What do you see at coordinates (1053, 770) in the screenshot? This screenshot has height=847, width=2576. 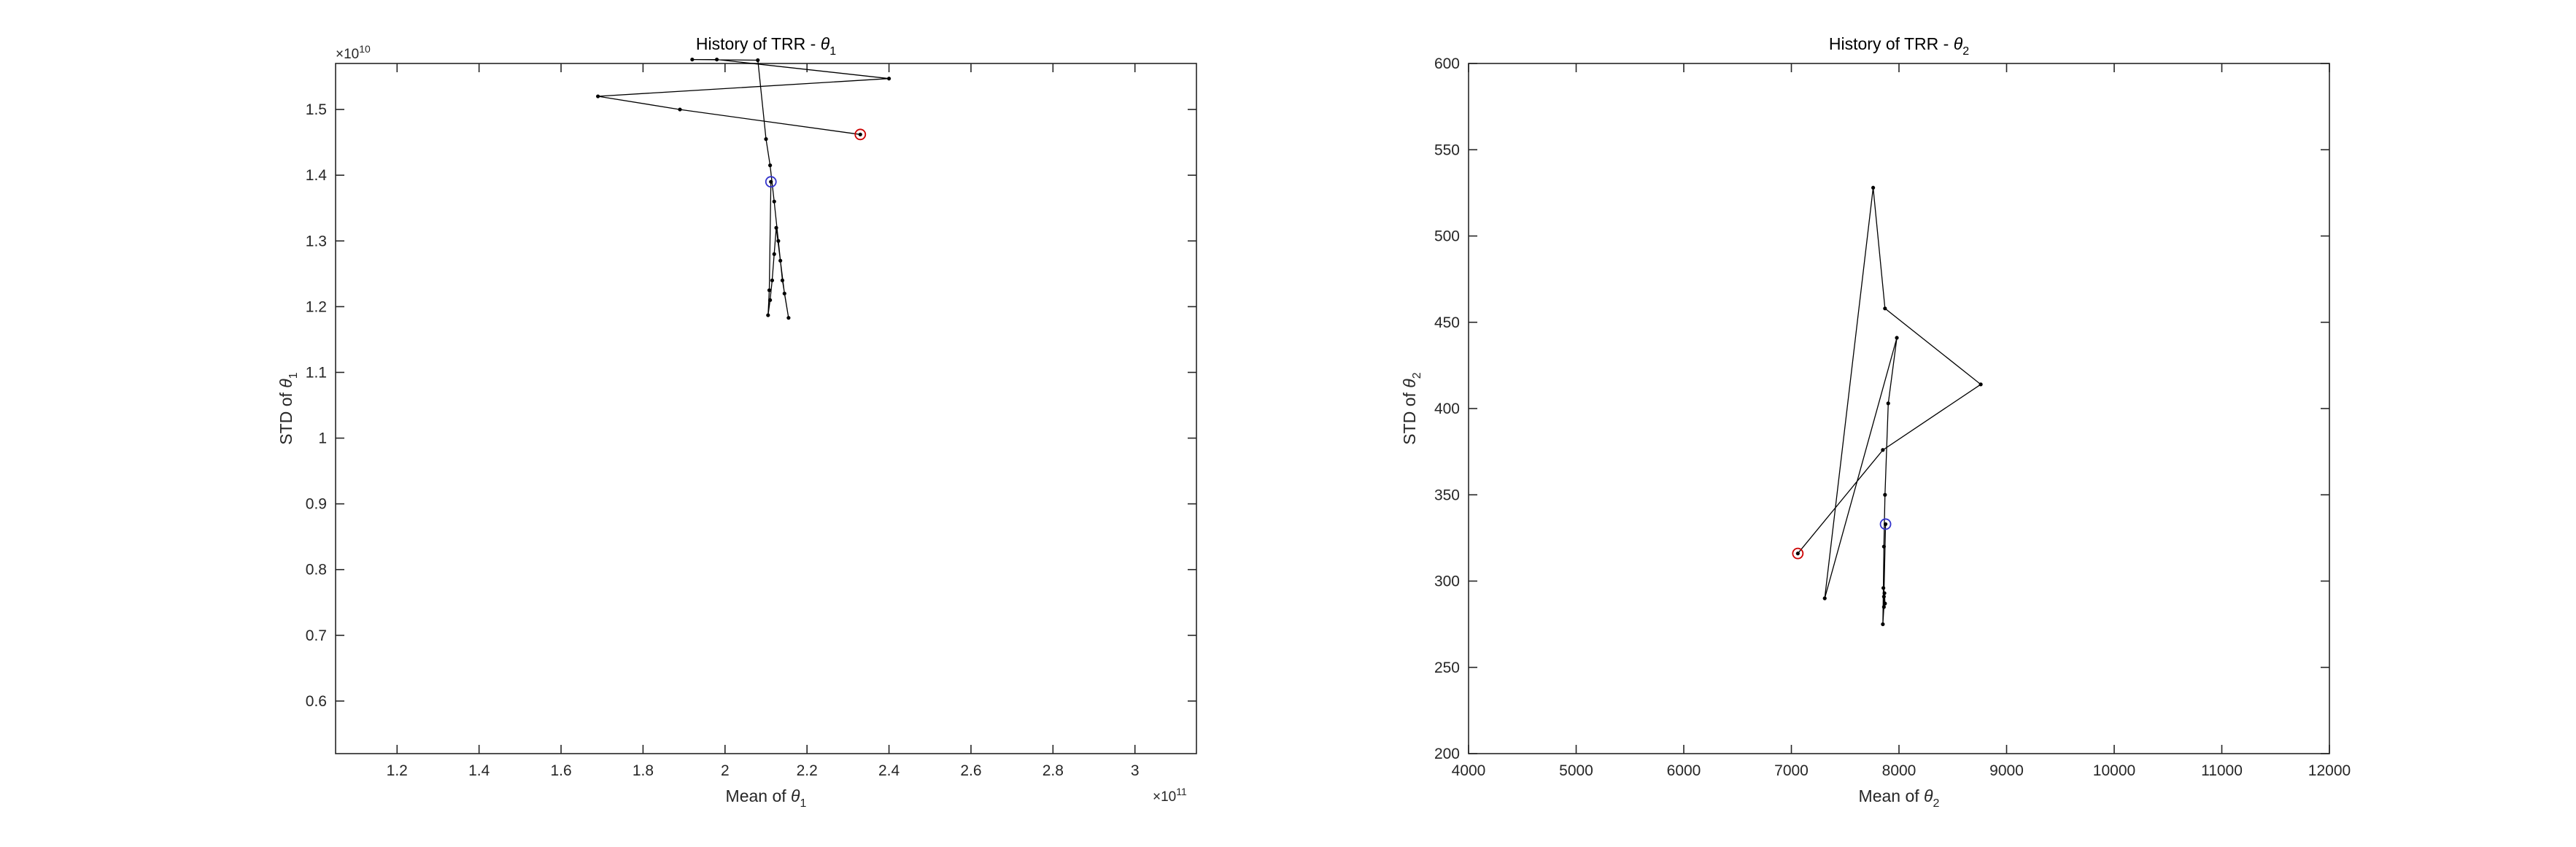 I see `x-tick-label: 2.8` at bounding box center [1053, 770].